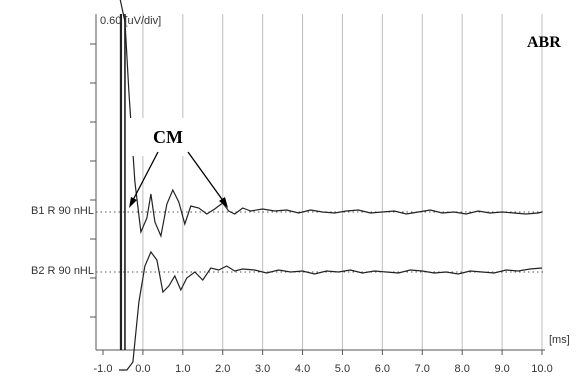 This screenshot has height=383, width=578. Describe the element at coordinates (223, 202) in the screenshot. I see `cm-arrowhead-right` at that location.